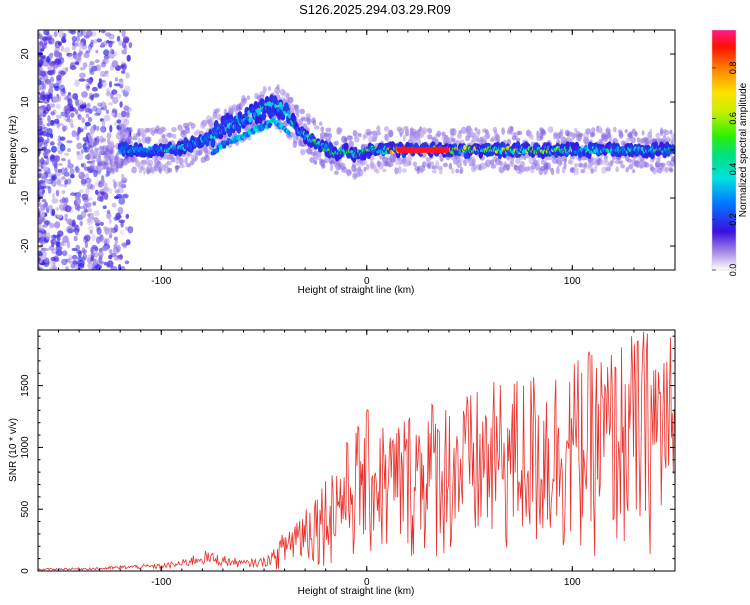 This screenshot has width=750, height=605. What do you see at coordinates (264, 116) in the screenshot?
I see `heatmap-ridge-outer` at bounding box center [264, 116].